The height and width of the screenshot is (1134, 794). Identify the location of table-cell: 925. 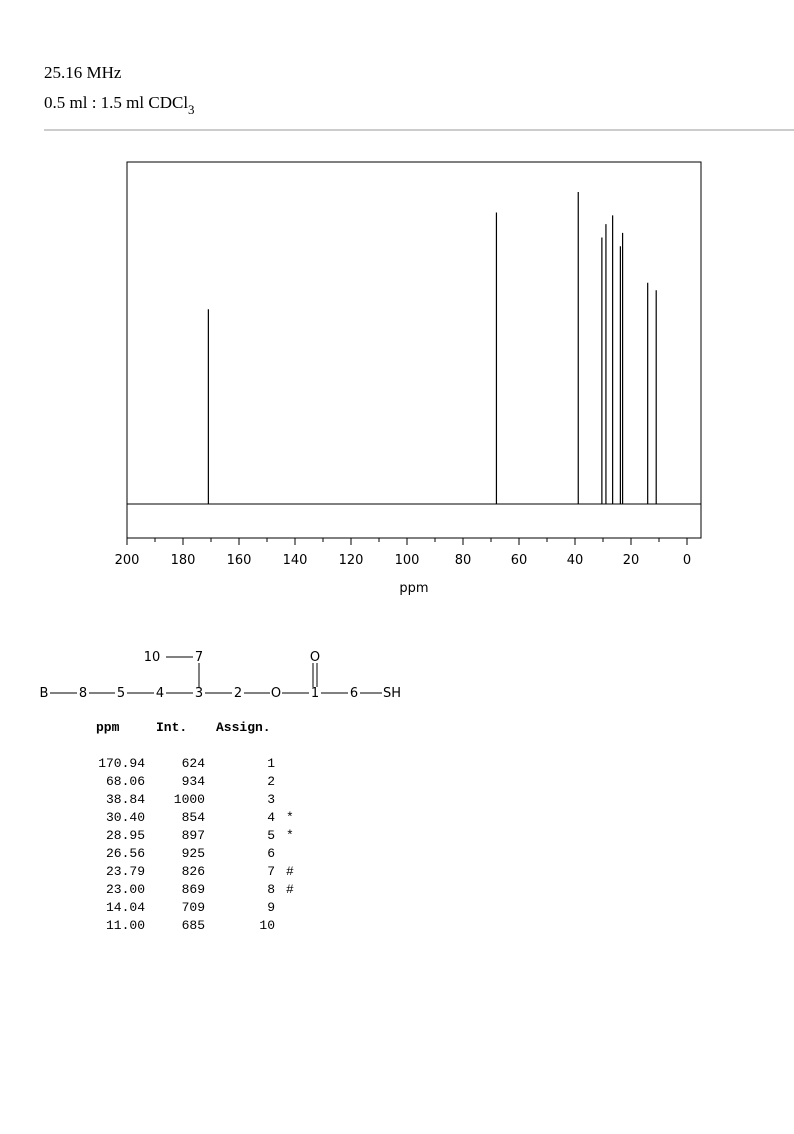
(193, 853).